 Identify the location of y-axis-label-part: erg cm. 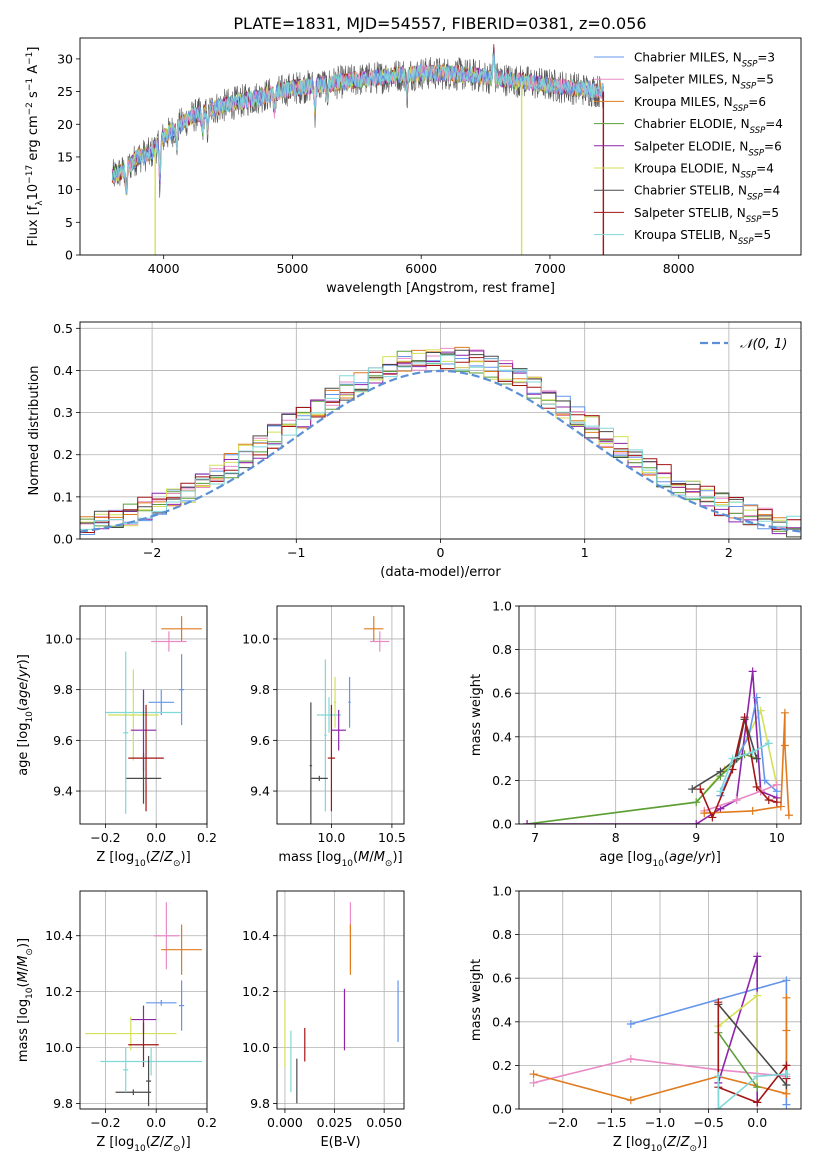
(33, 139).